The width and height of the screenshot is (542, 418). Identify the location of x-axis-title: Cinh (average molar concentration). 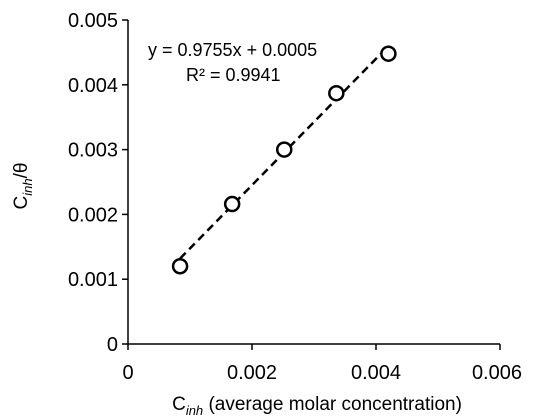
(317, 406).